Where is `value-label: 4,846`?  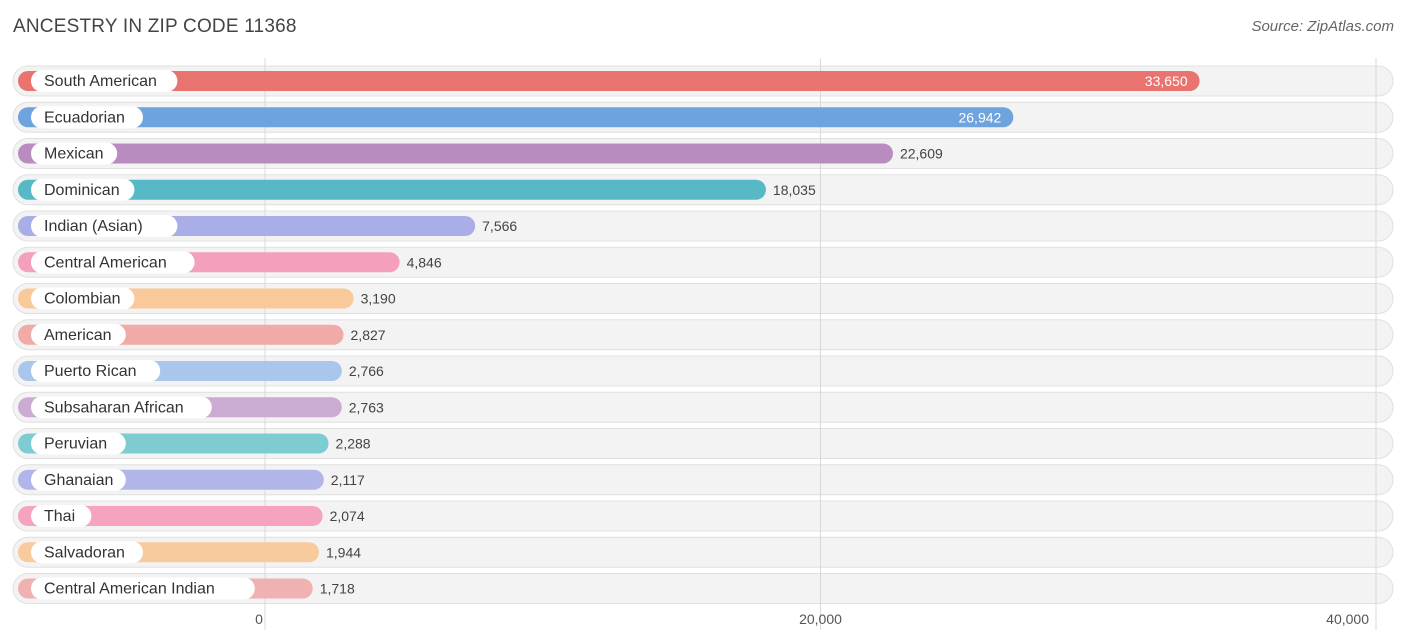
value-label: 4,846 is located at coordinates (424, 262).